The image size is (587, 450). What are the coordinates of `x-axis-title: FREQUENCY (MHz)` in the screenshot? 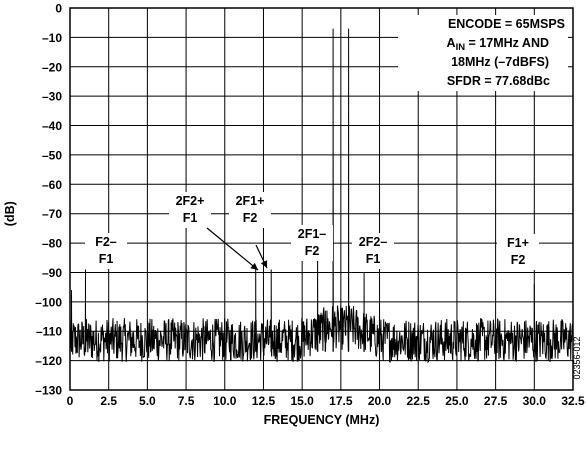 It's located at (322, 420).